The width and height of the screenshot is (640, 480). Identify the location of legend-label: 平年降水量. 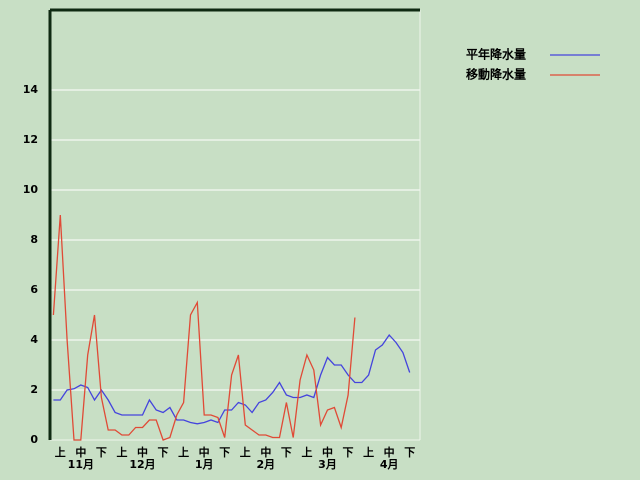
(496, 54).